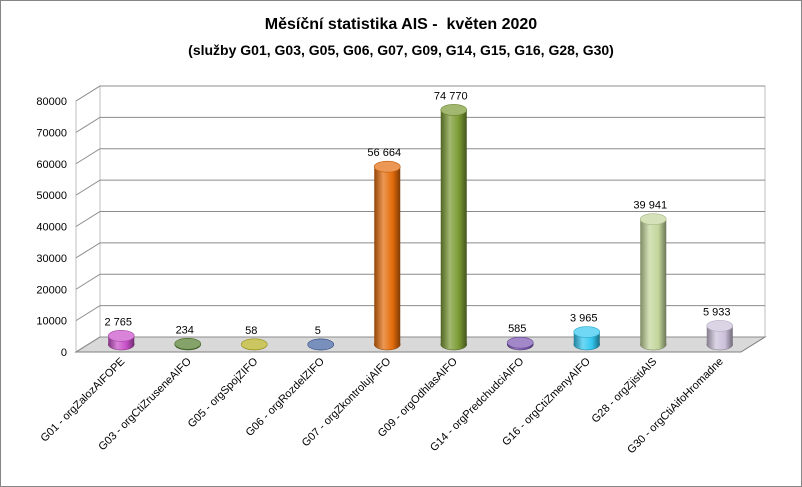  Describe the element at coordinates (517, 329) in the screenshot. I see `data-label: 585` at that location.